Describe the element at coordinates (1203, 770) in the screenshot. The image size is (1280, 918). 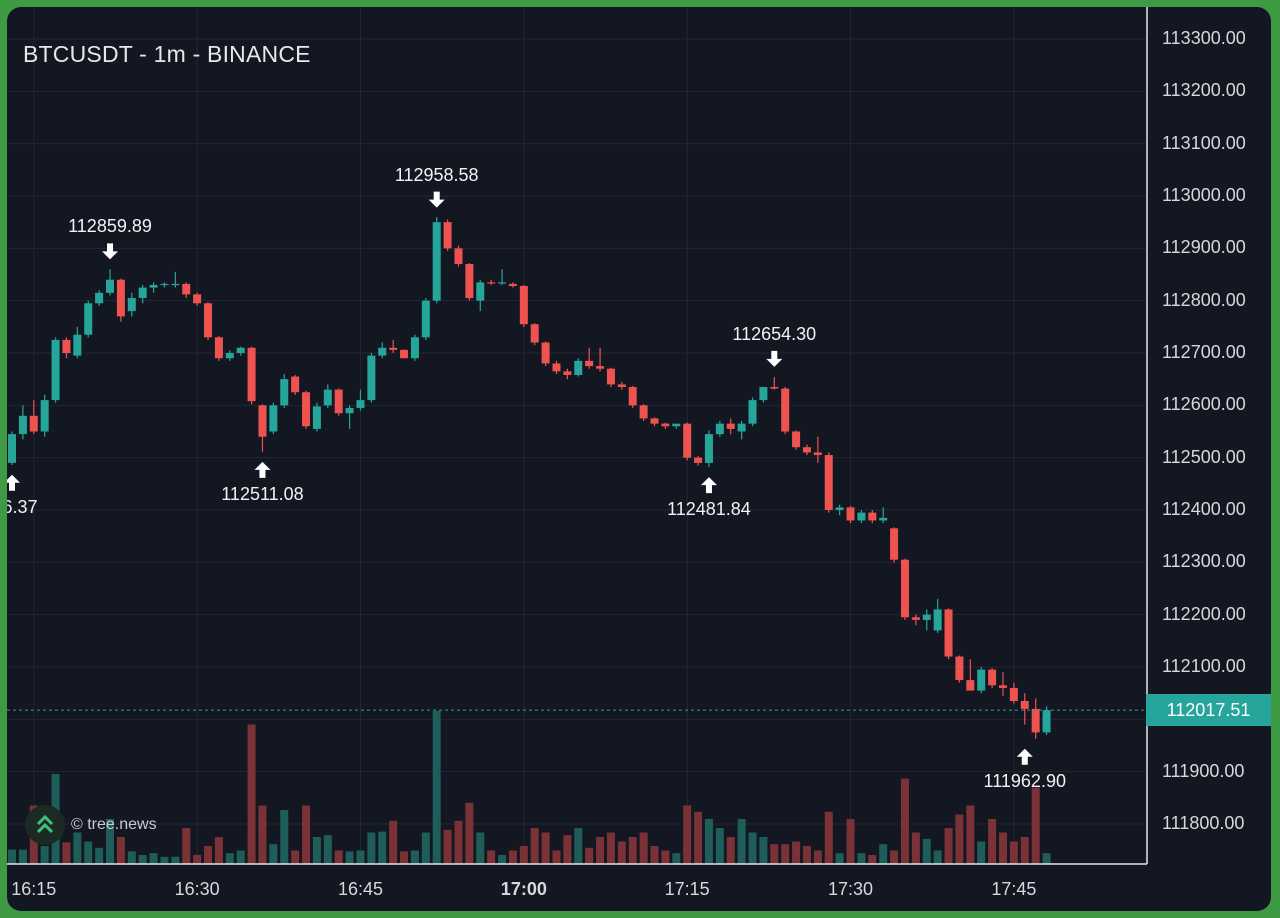
I see `price-tick-label: 111900.00` at that location.